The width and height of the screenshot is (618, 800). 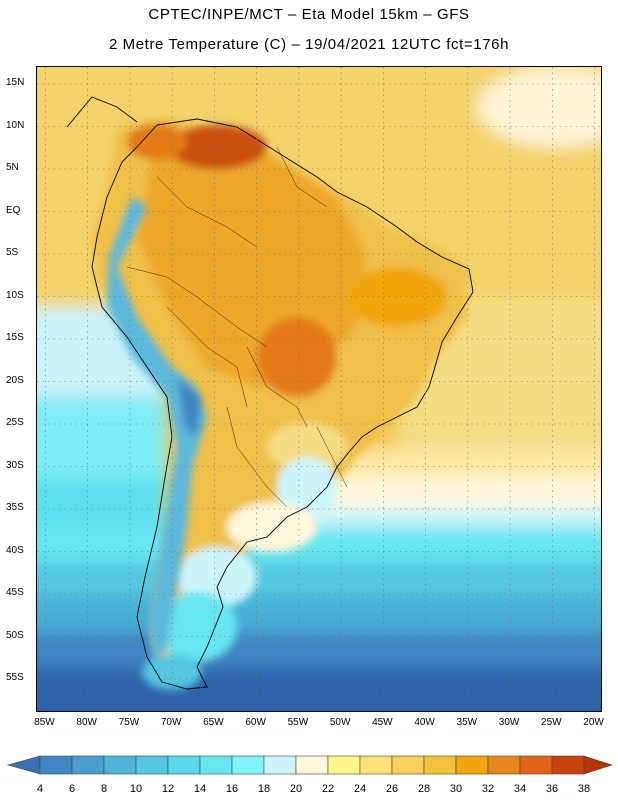 I want to click on longitude-label: 50W, so click(x=340, y=722).